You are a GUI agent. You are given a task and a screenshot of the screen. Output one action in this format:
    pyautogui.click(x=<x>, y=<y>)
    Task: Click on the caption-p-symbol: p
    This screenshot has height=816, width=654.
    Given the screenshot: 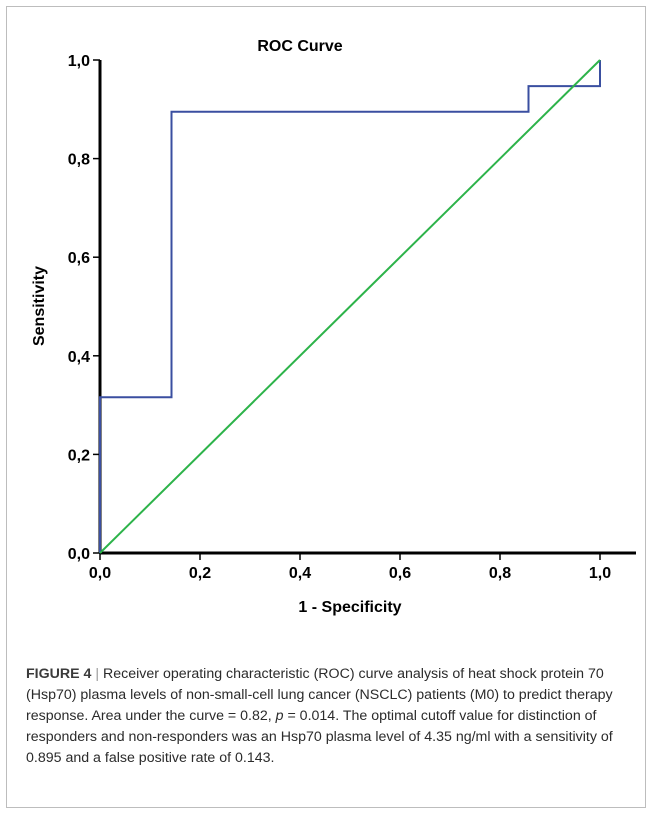 What is the action you would take?
    pyautogui.click(x=279, y=716)
    